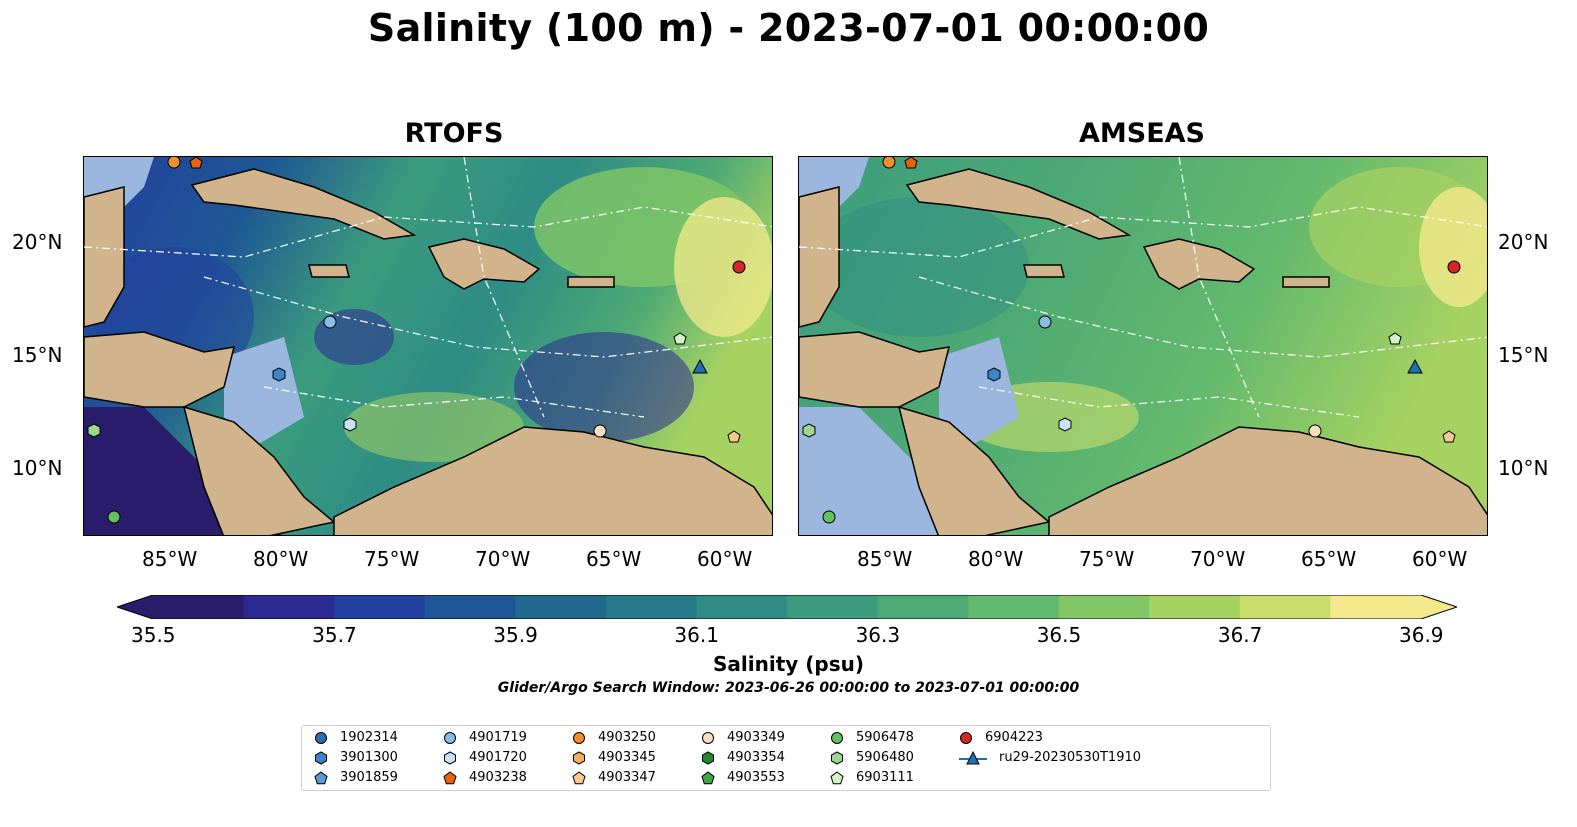  What do you see at coordinates (1329, 559) in the screenshot?
I see `lon-tick-right-65w: 65°W` at bounding box center [1329, 559].